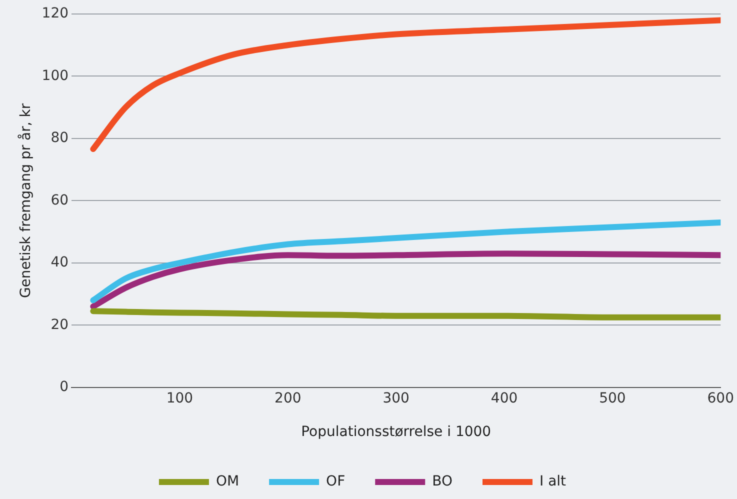 This screenshot has height=499, width=737. Describe the element at coordinates (55, 14) in the screenshot. I see `y-tick-label: 120` at that location.